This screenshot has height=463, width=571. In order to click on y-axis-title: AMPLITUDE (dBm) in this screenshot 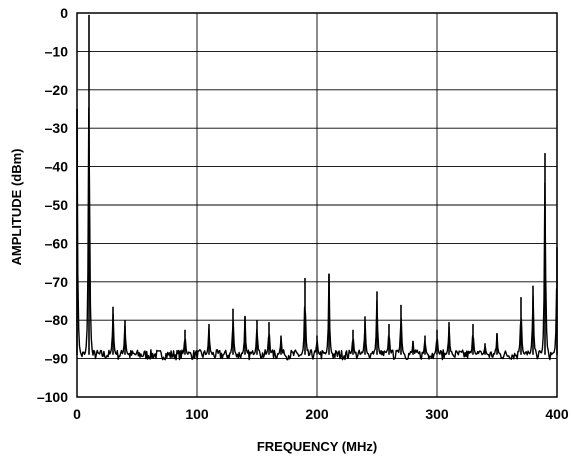, I will do `click(16, 207)`.